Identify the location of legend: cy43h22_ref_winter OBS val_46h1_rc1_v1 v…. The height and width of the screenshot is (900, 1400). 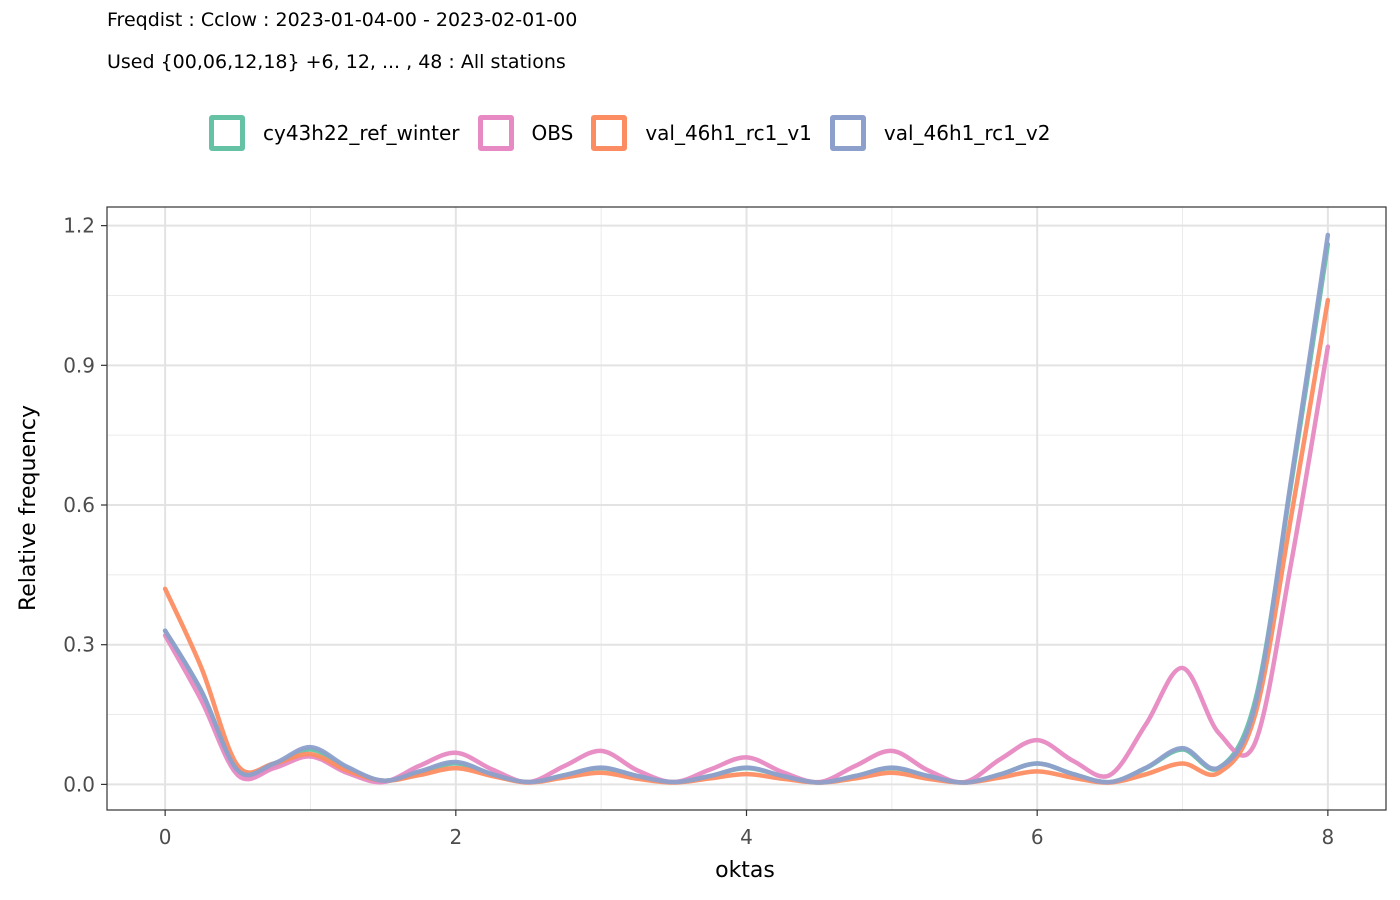
(638, 133).